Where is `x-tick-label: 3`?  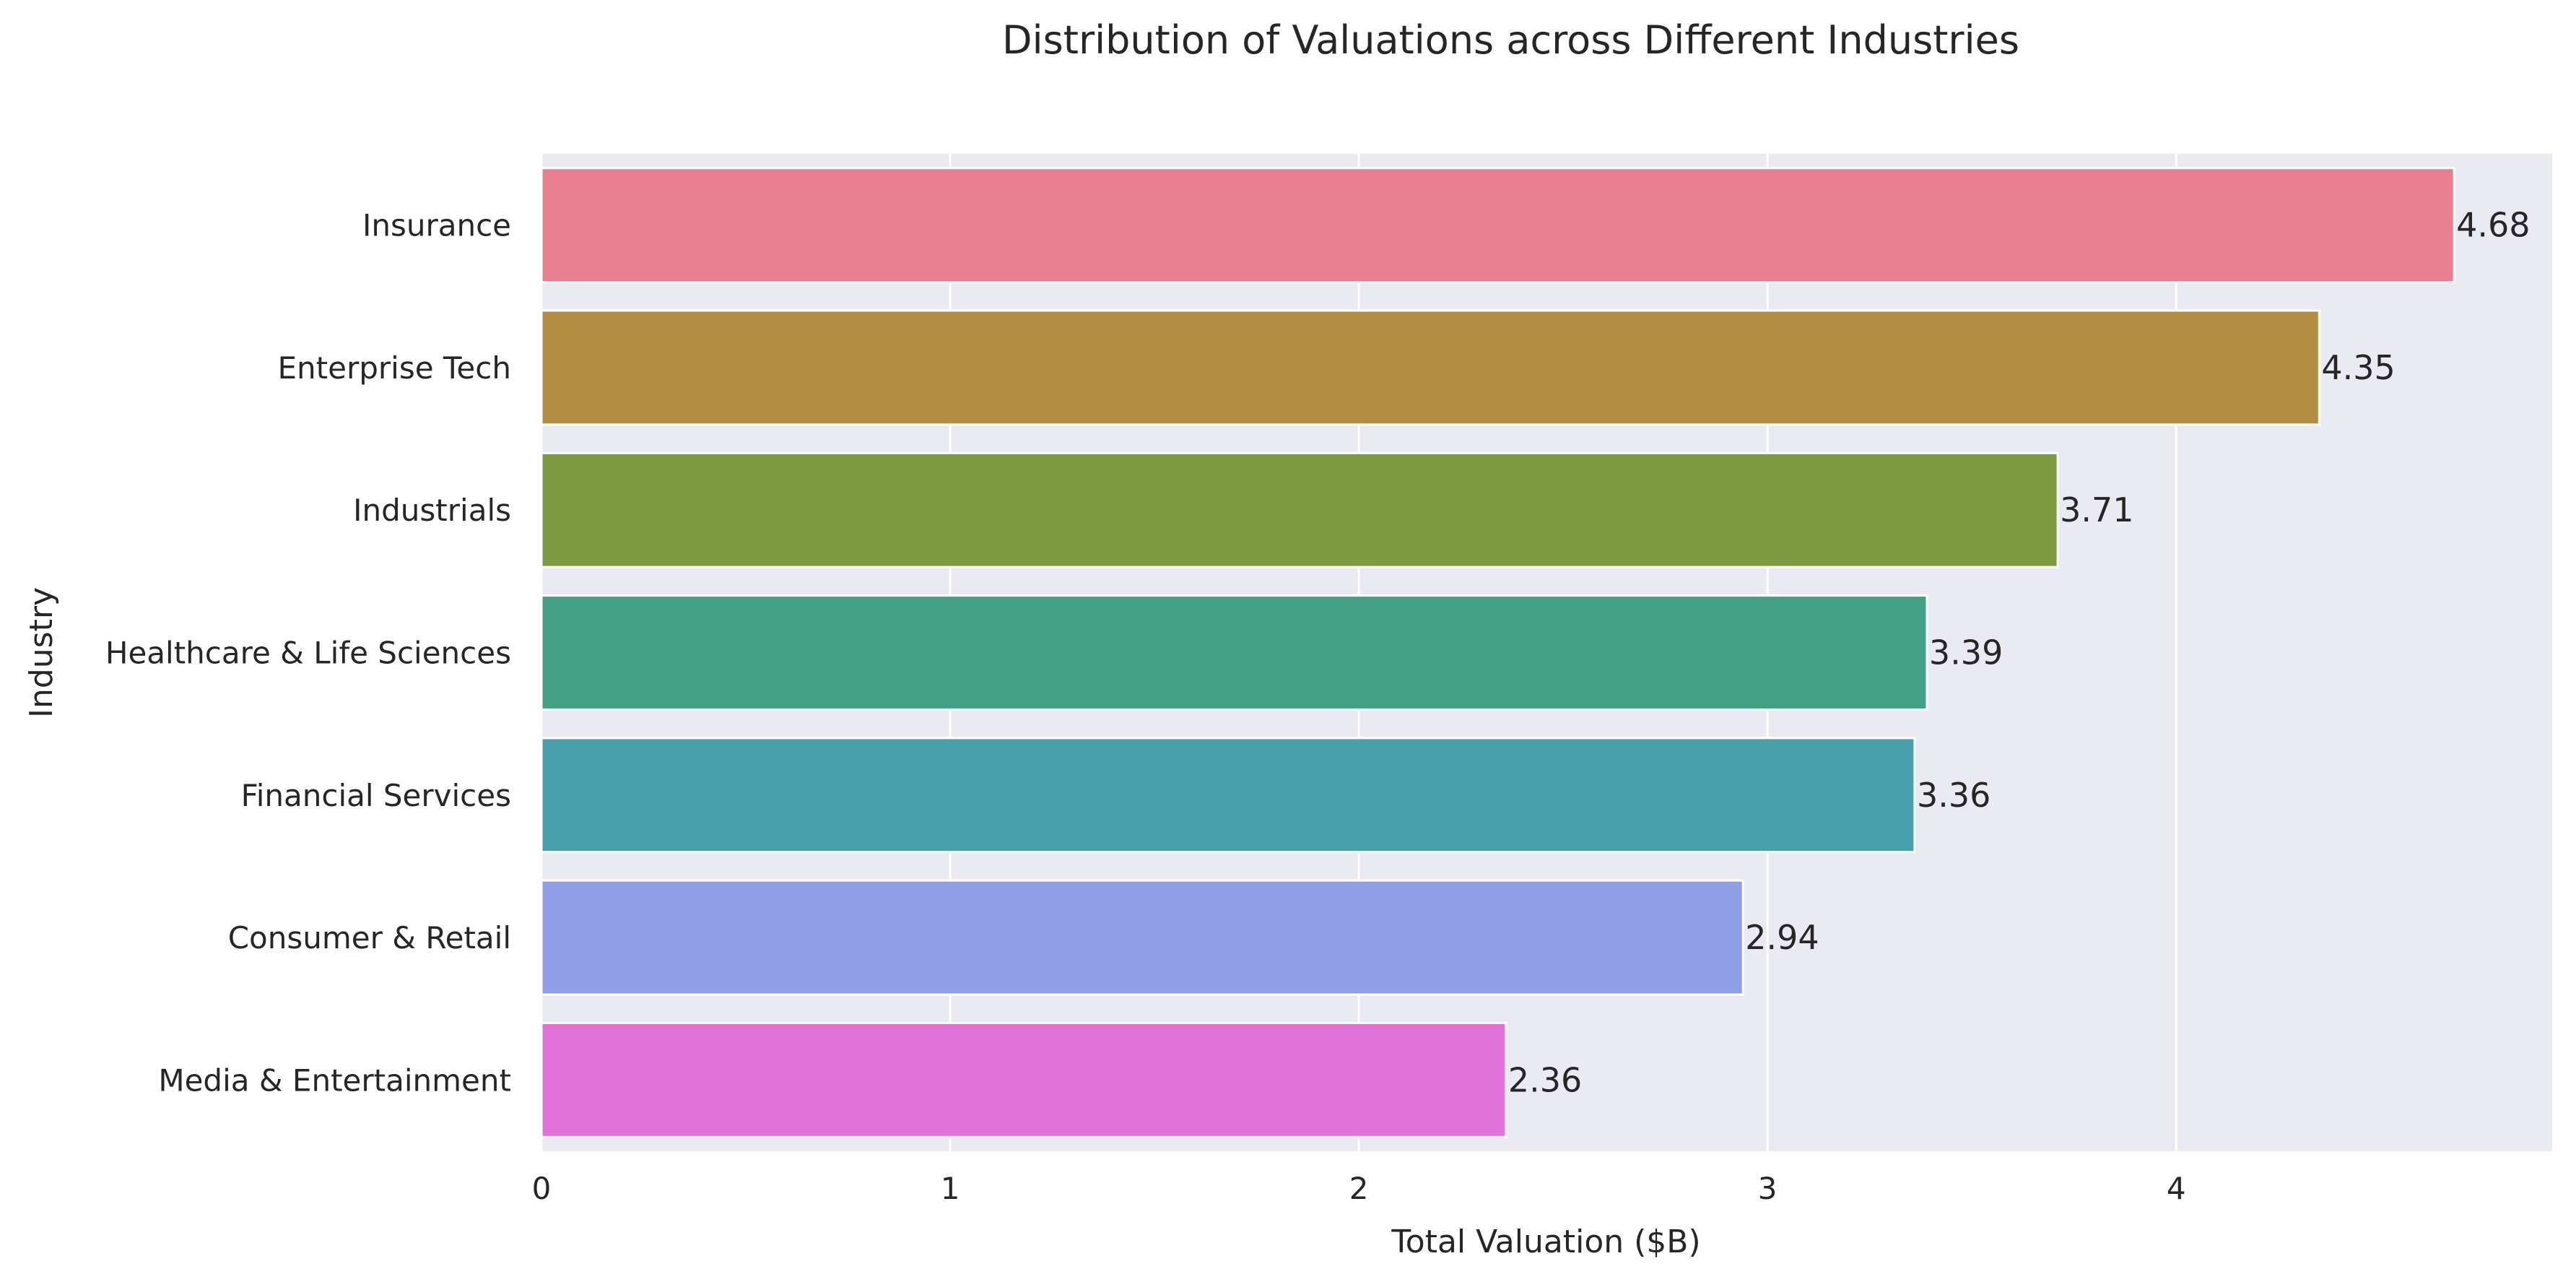 x-tick-label: 3 is located at coordinates (1767, 1188).